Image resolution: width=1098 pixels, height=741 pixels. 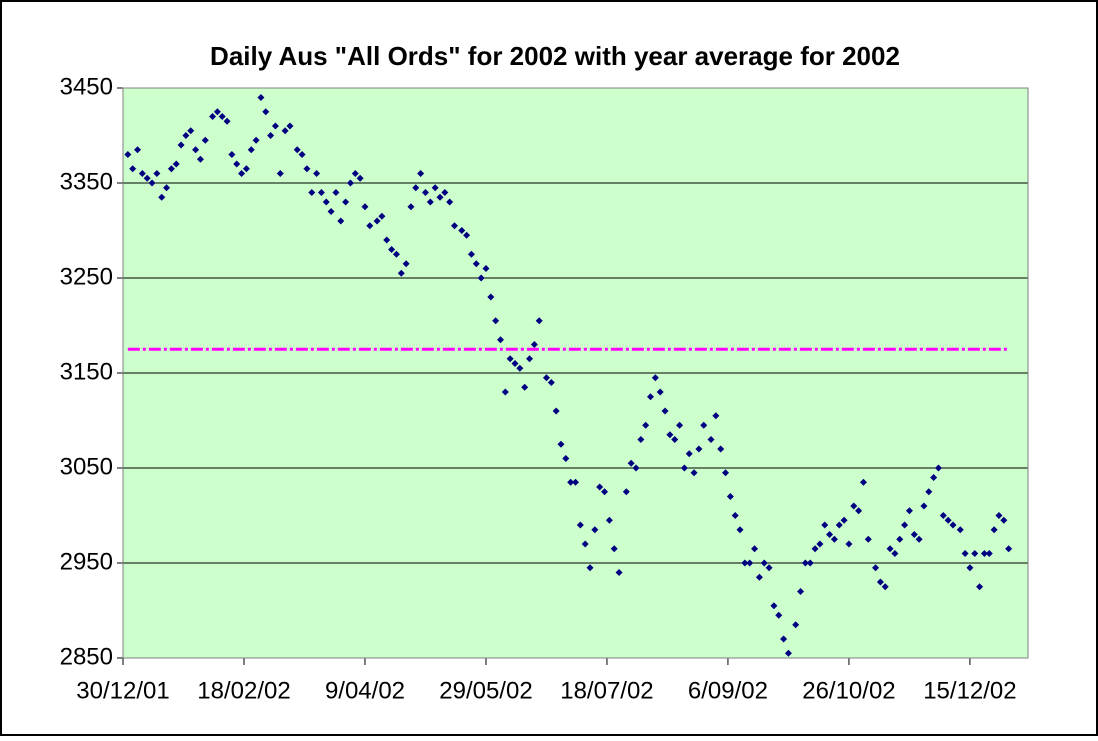 What do you see at coordinates (86, 276) in the screenshot?
I see `y-tick-label: 3250` at bounding box center [86, 276].